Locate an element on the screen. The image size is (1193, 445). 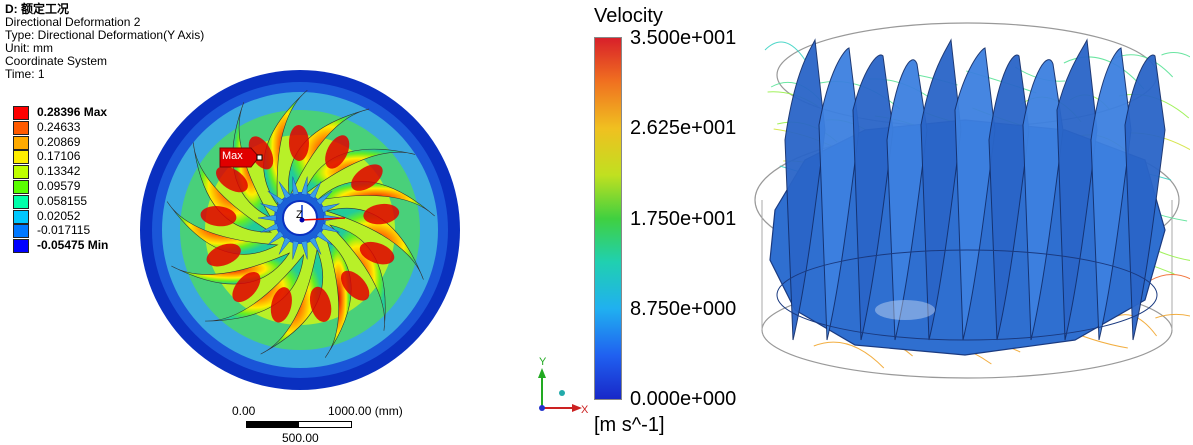
scale-end-label: 1000.00 (mm) is located at coordinates (365, 411).